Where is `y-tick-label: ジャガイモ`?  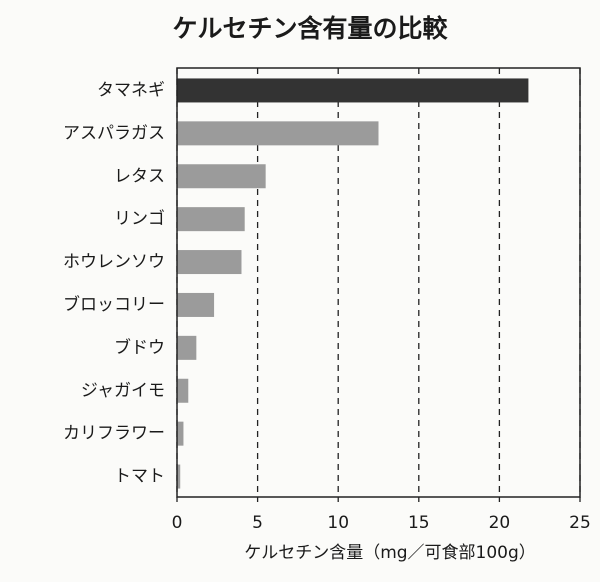
y-tick-label: ジャガイモ is located at coordinates (123, 391).